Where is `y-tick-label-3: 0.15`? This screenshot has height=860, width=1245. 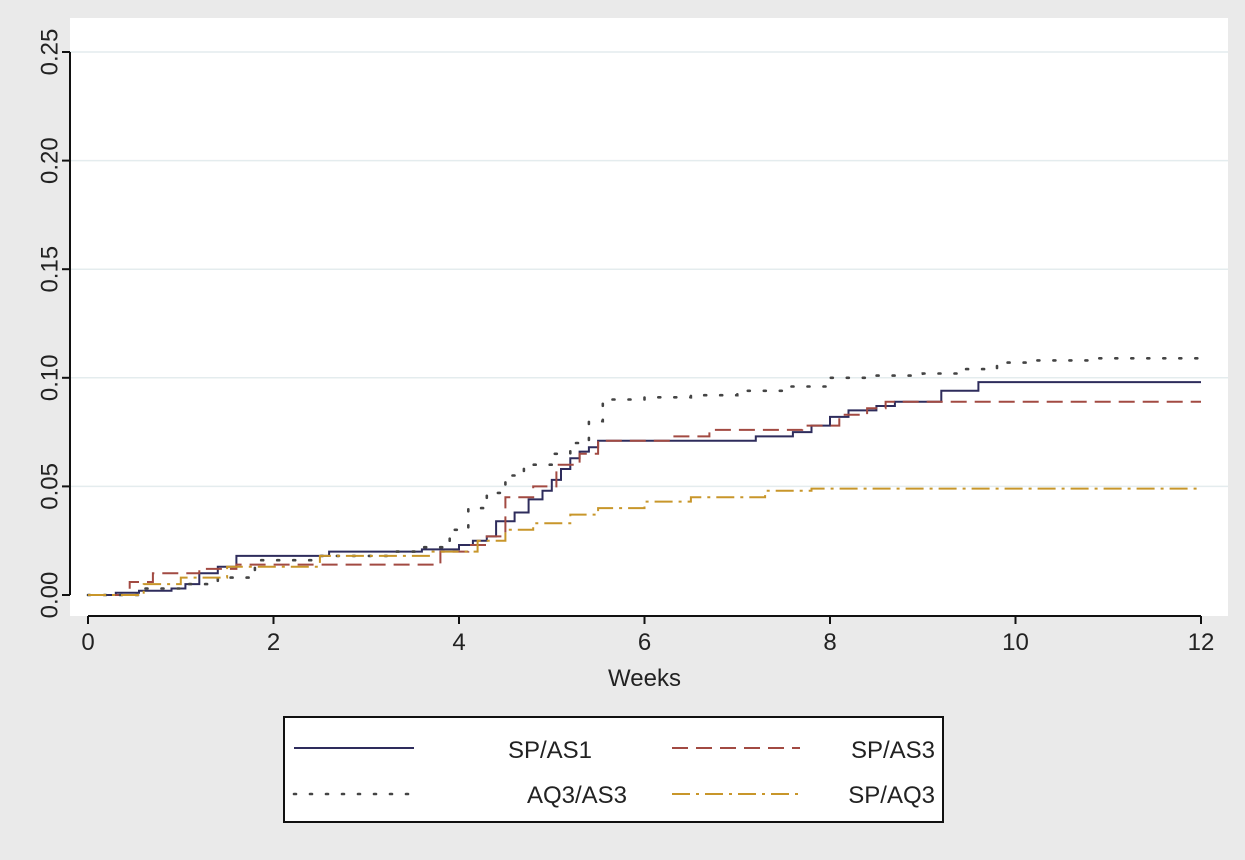 y-tick-label-3: 0.15 is located at coordinates (50, 269).